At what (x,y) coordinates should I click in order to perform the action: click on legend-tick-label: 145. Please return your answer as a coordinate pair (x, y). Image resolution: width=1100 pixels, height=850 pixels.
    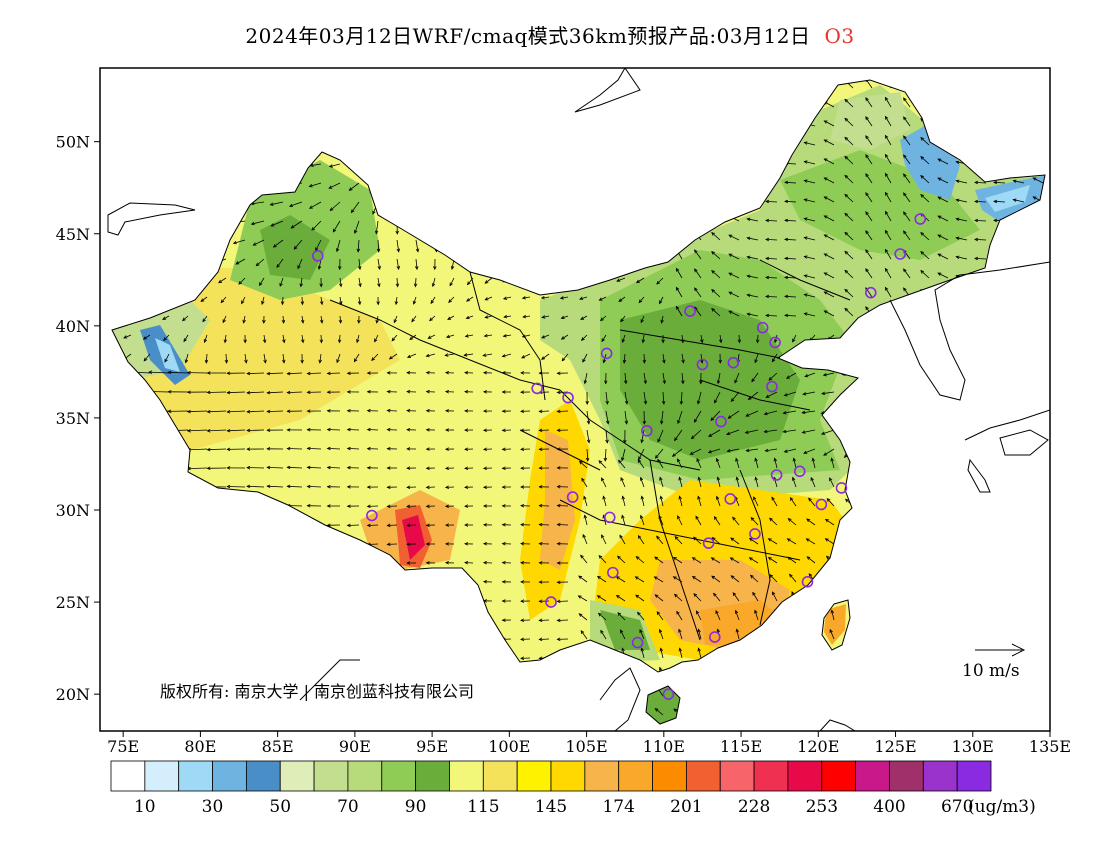
    Looking at the image, I should click on (551, 807).